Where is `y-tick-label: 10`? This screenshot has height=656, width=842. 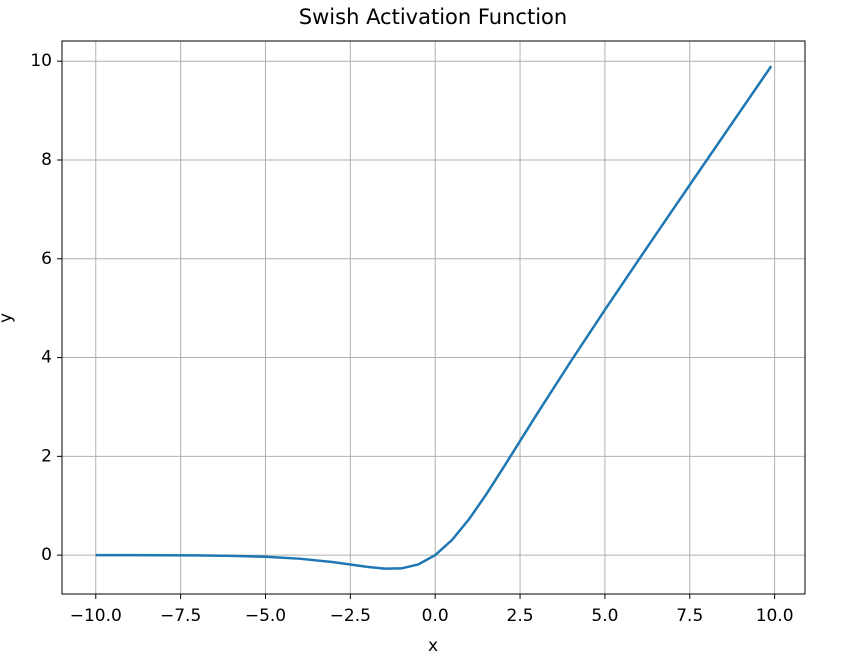
y-tick-label: 10 is located at coordinates (41, 61).